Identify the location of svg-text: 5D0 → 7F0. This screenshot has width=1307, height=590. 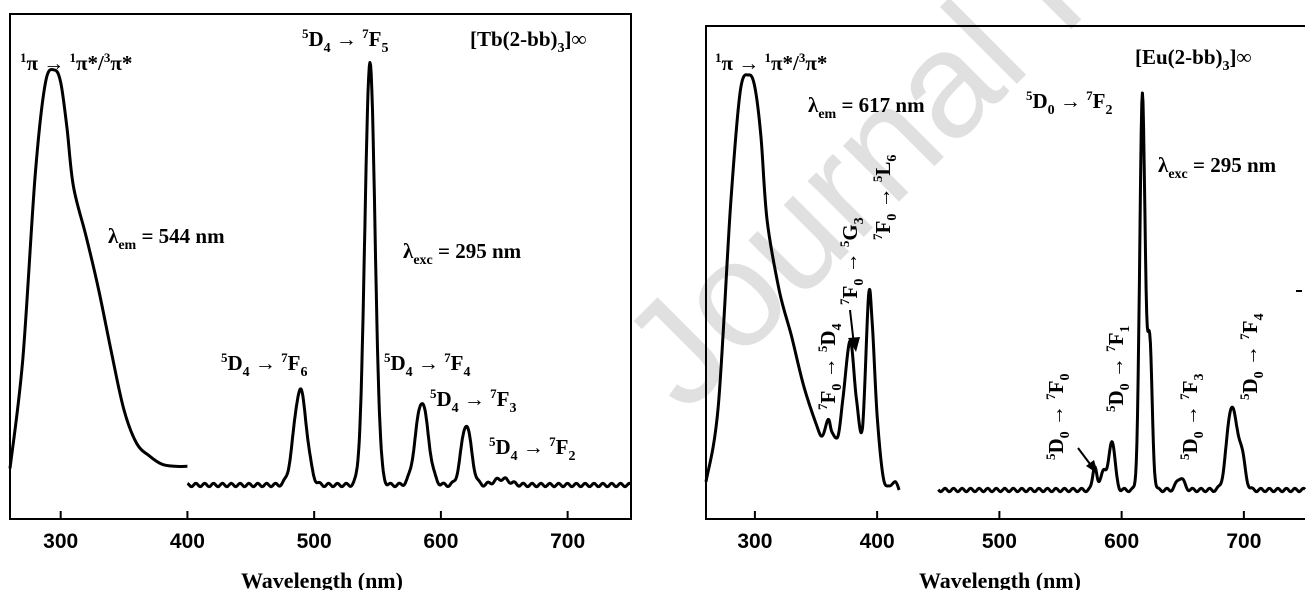
(1058, 417).